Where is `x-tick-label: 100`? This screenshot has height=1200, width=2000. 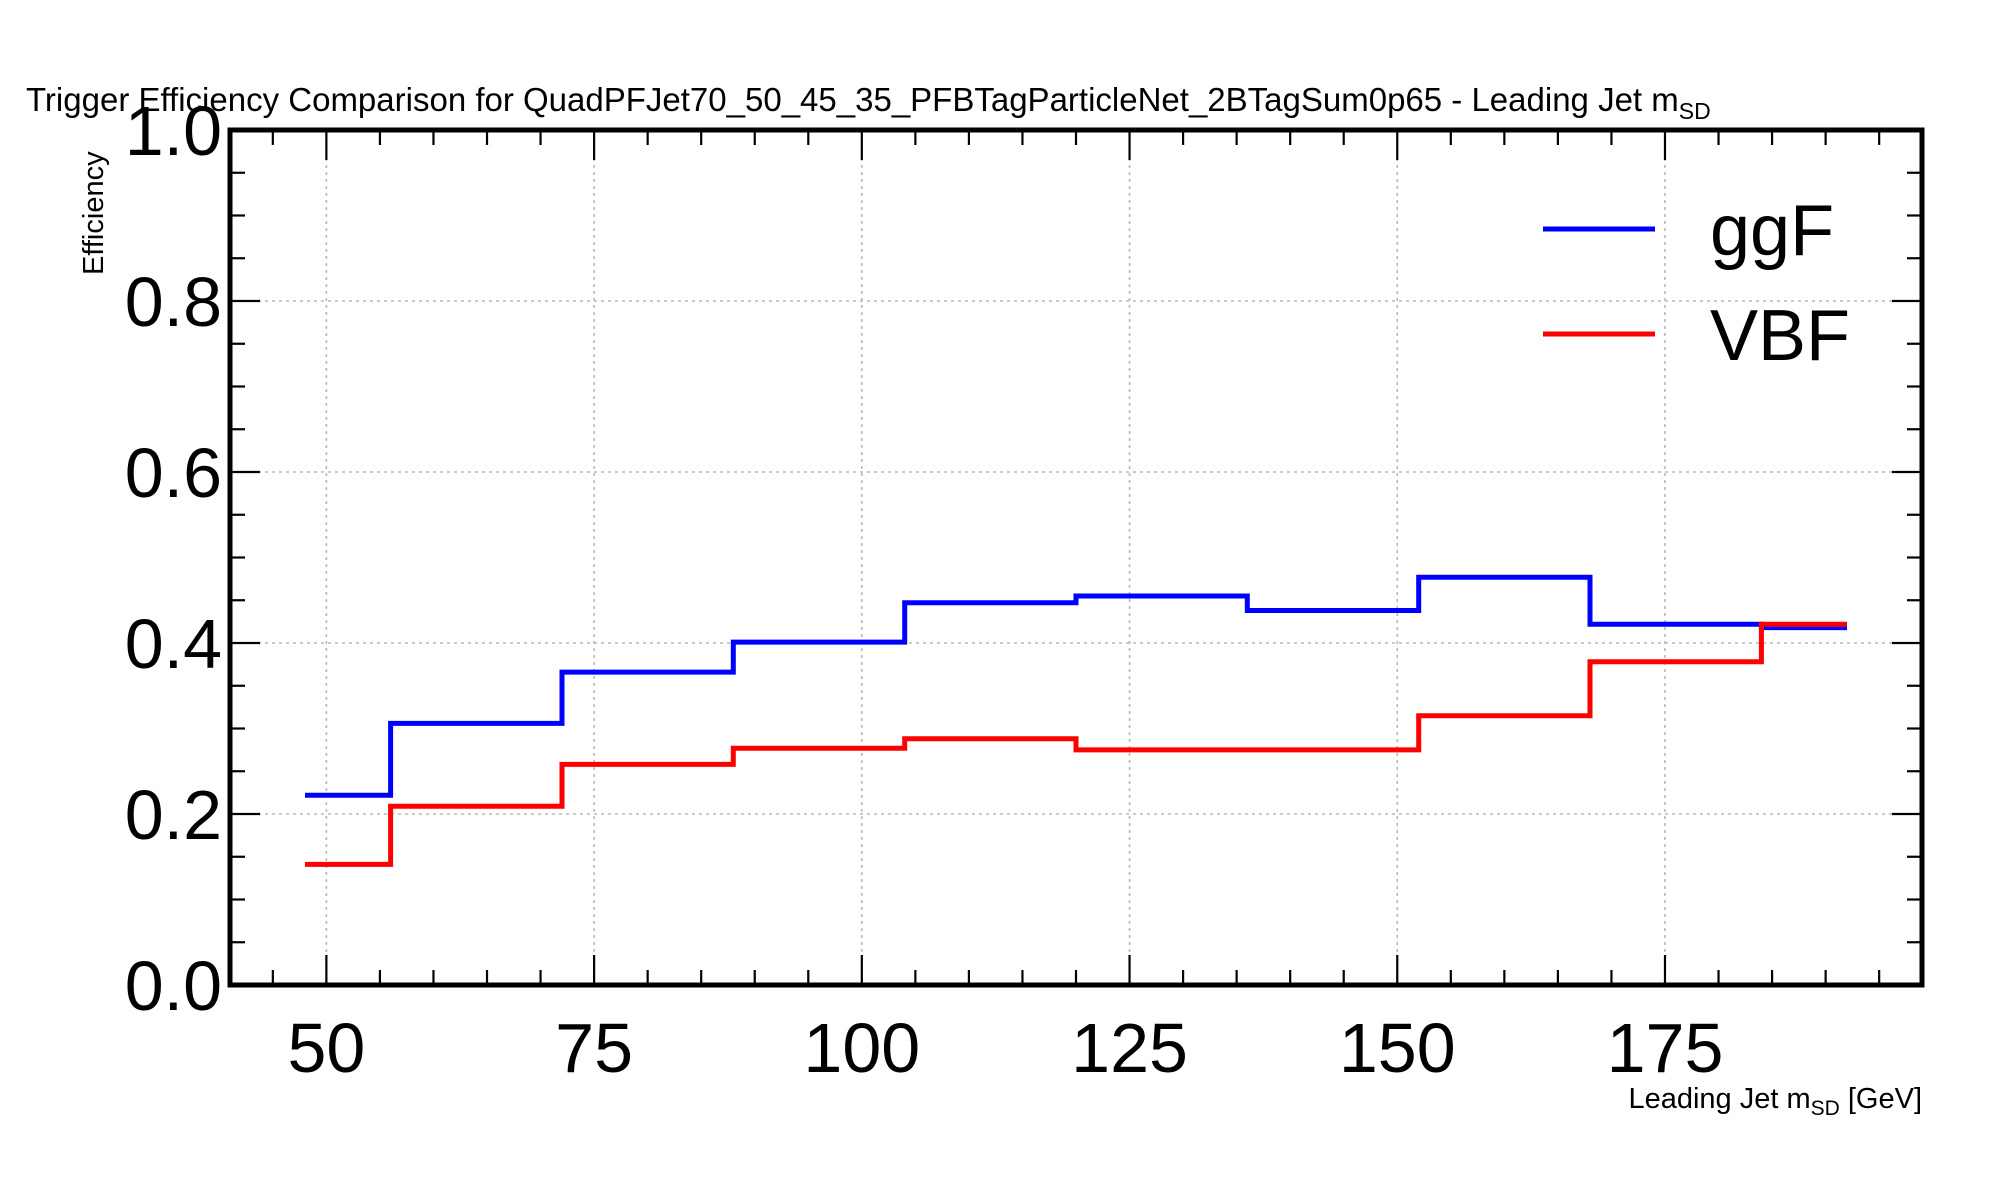
x-tick-label: 100 is located at coordinates (861, 1048).